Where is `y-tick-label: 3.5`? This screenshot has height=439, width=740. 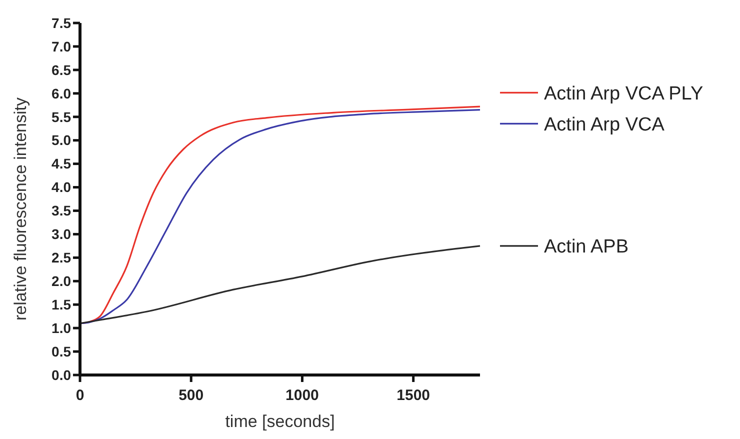
y-tick-label: 3.5 is located at coordinates (62, 210).